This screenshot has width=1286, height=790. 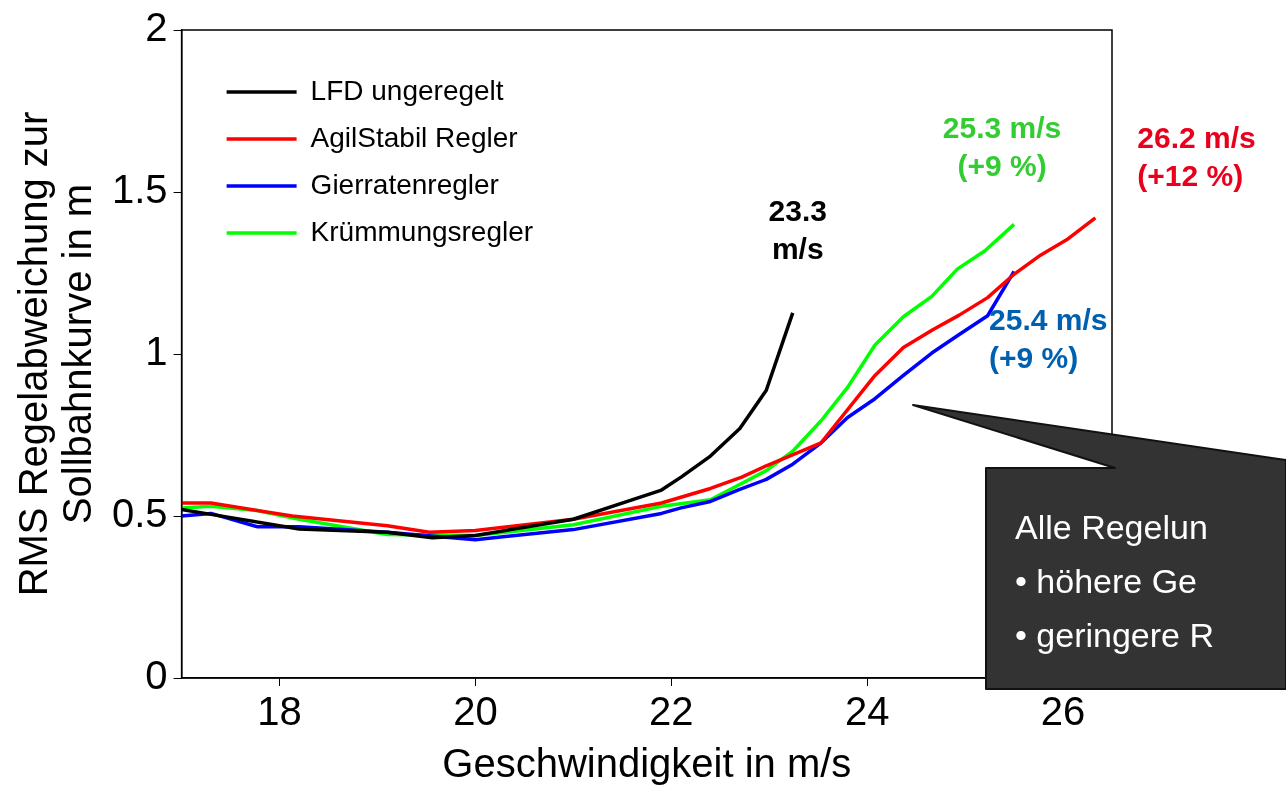 I want to click on x-tick-label: 24, so click(x=867, y=711).